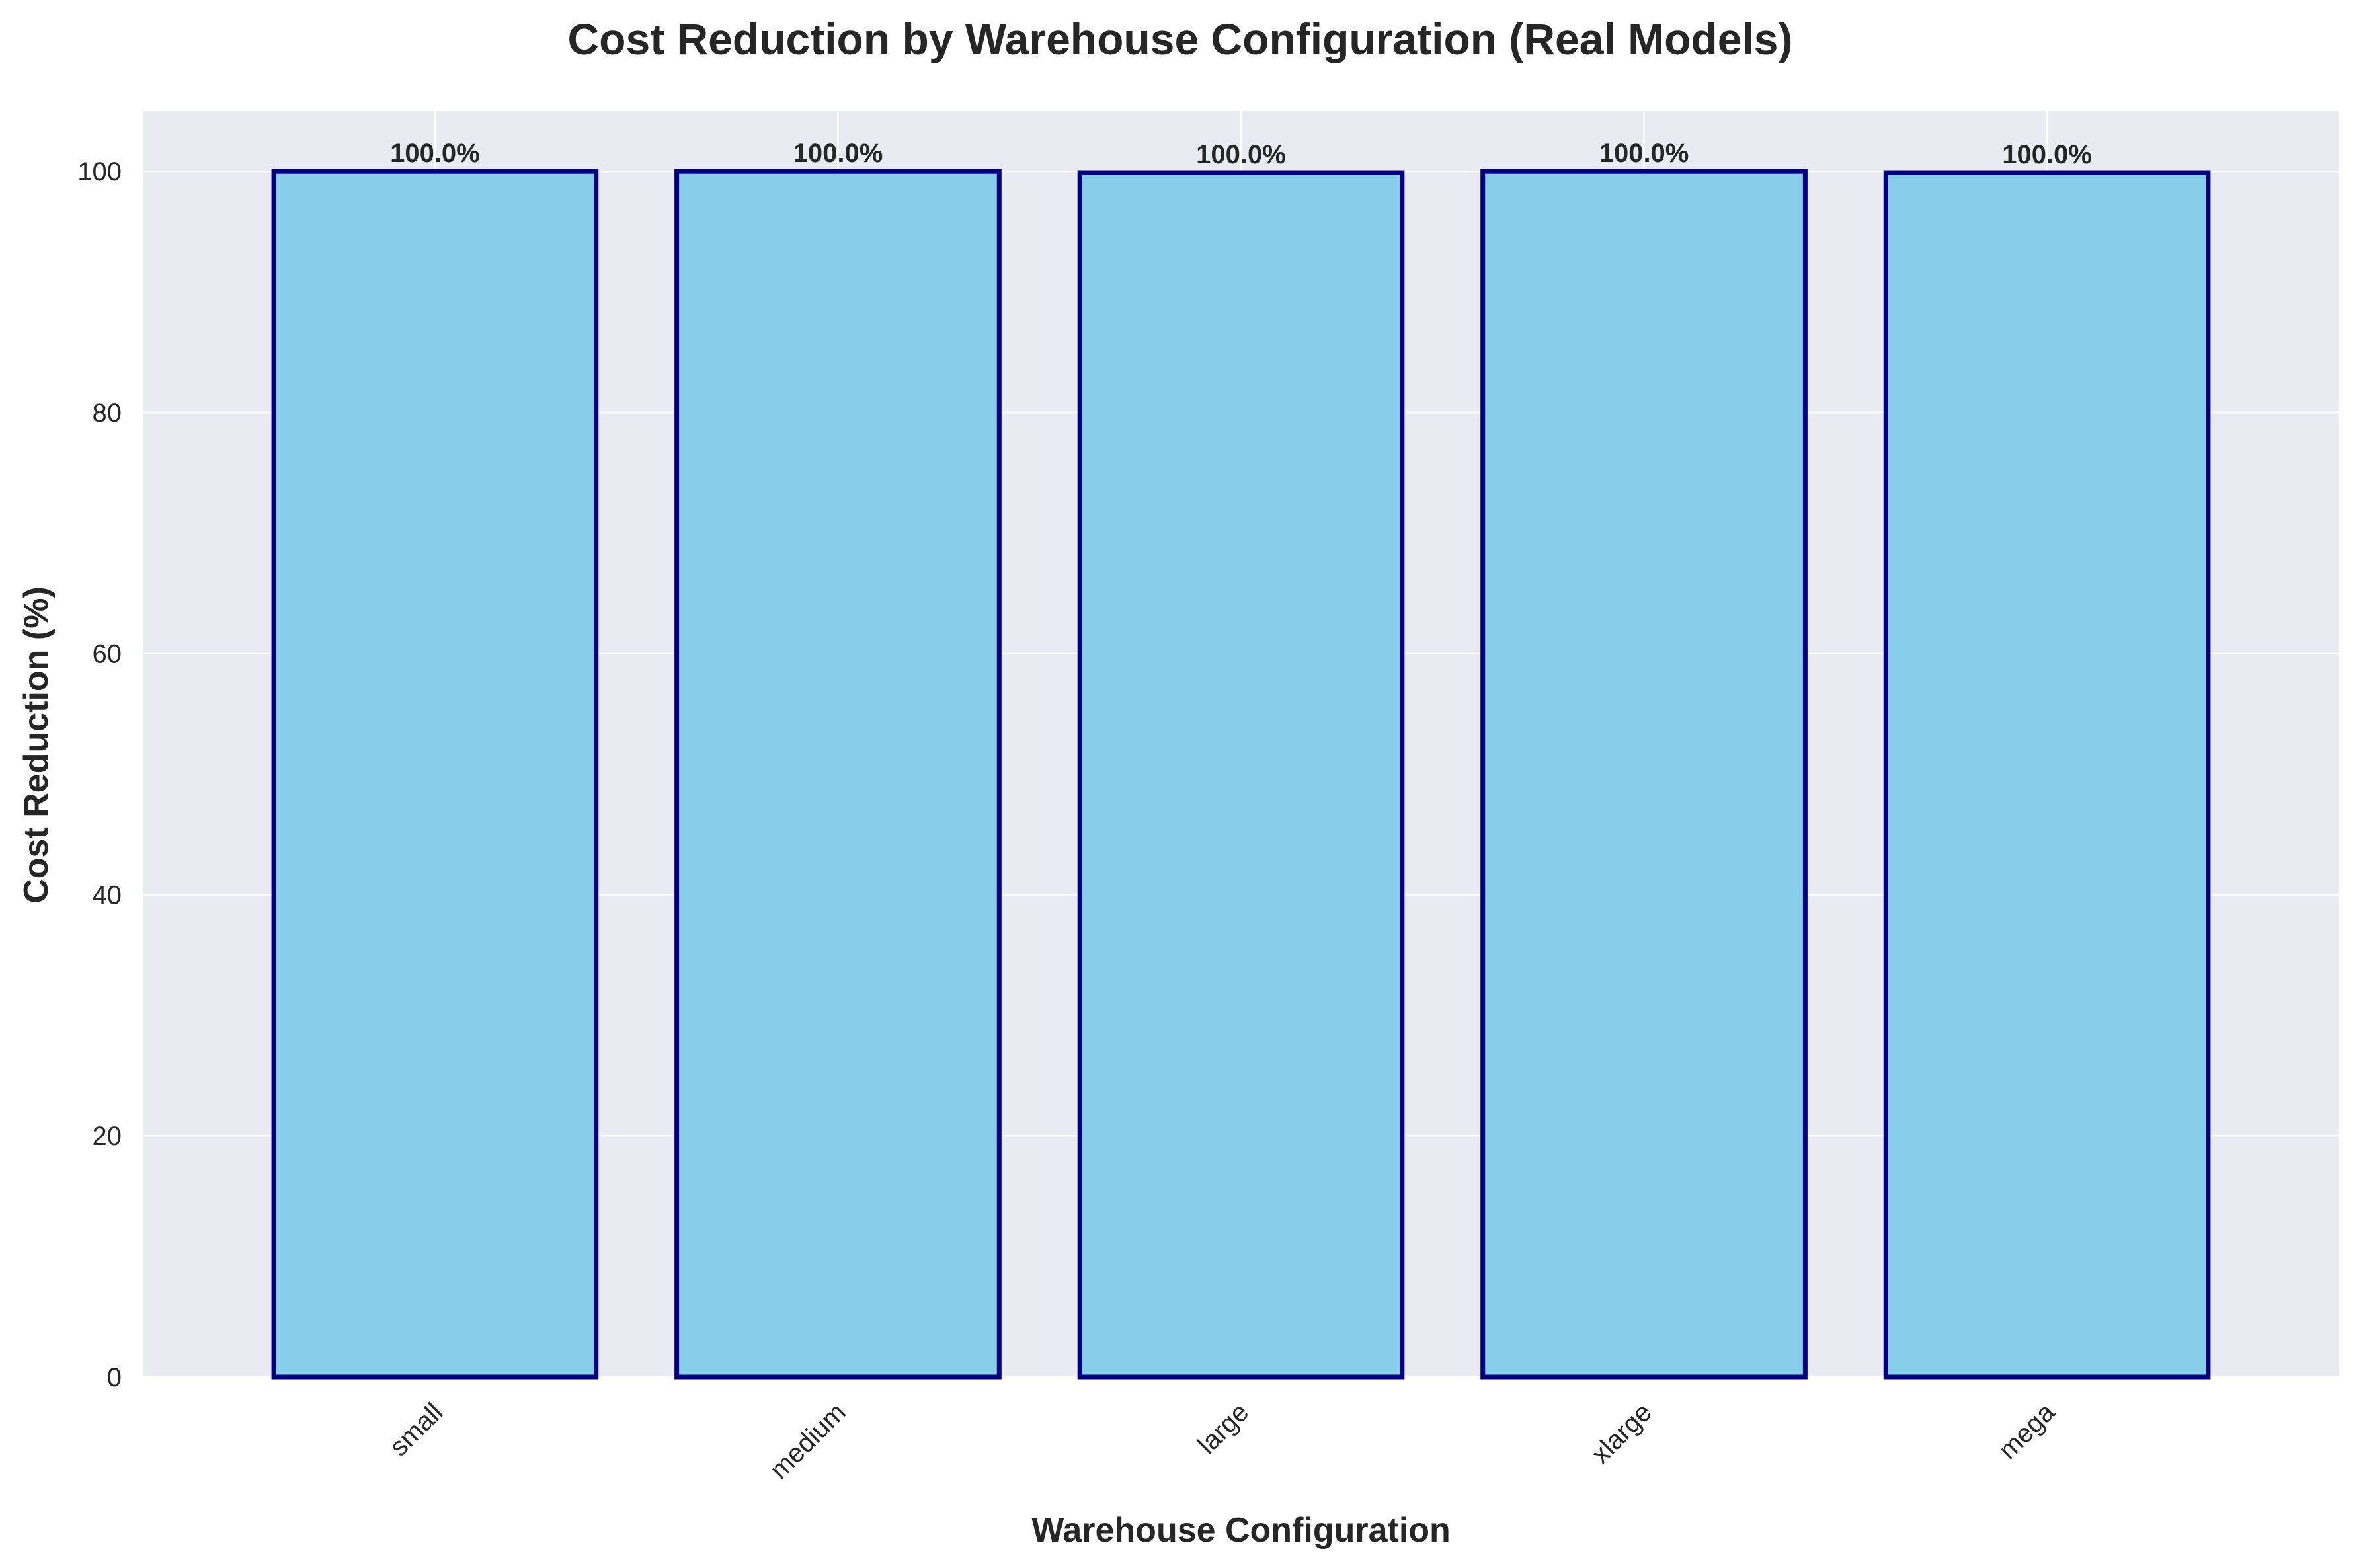  What do you see at coordinates (2027, 1431) in the screenshot?
I see `x-tick-label-mega: mega` at bounding box center [2027, 1431].